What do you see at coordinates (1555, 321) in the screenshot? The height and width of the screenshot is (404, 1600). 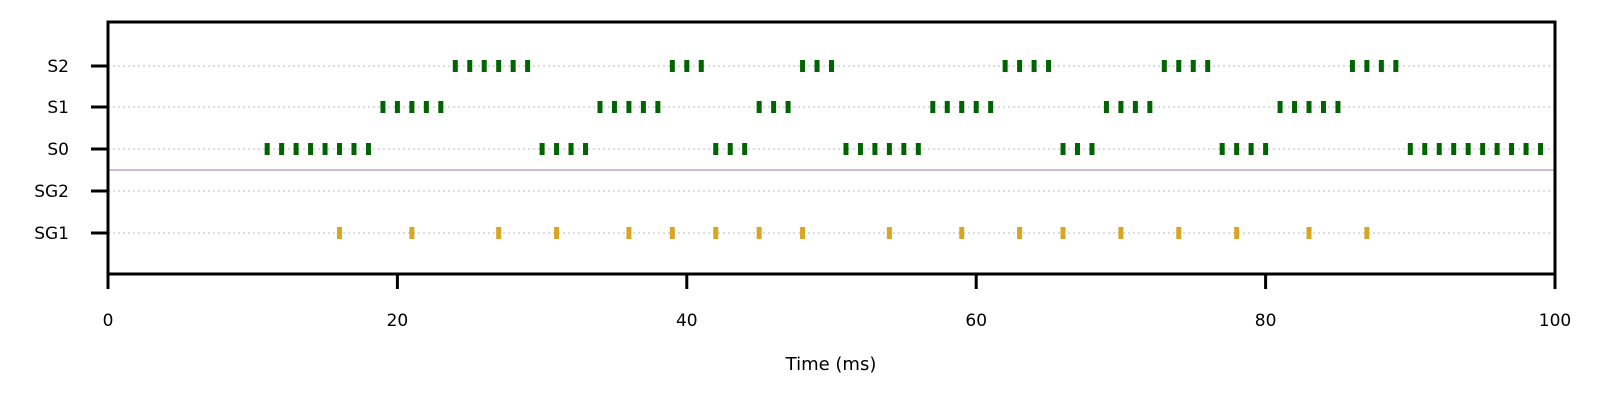 I see `x-tick-label-100: 100` at bounding box center [1555, 321].